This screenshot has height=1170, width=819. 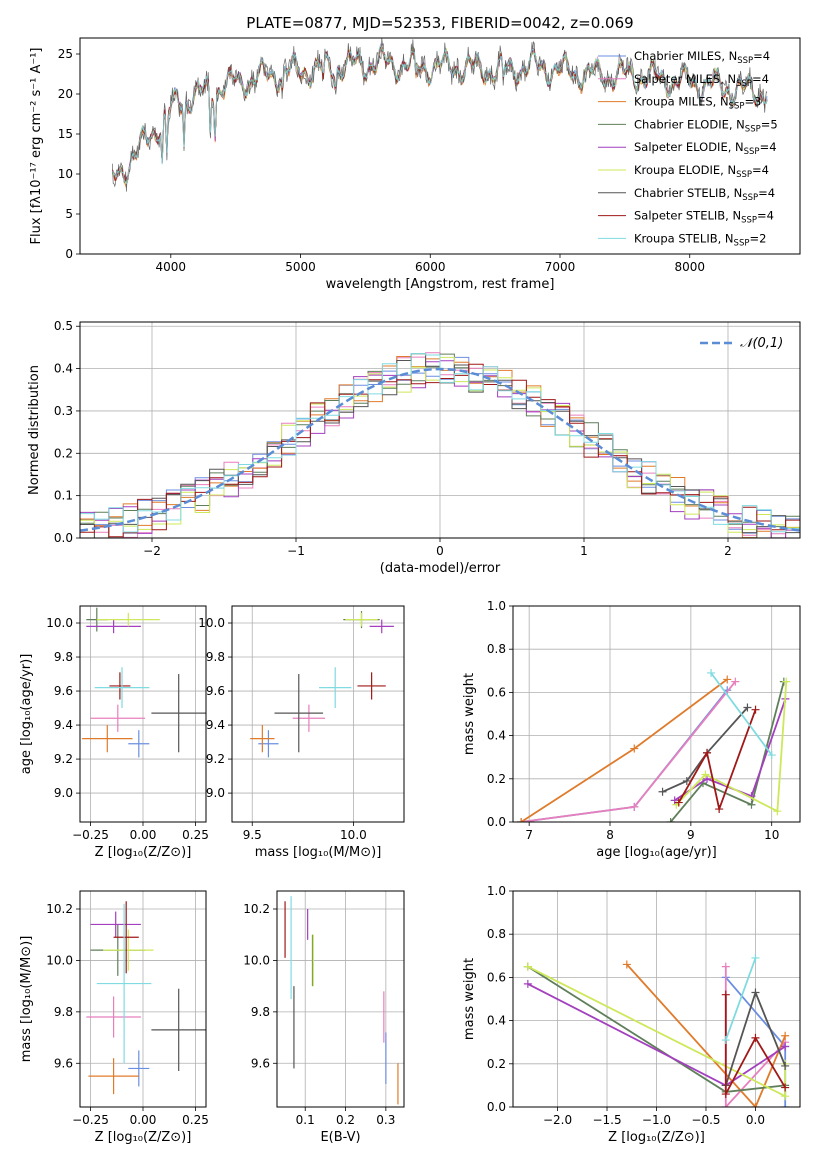 What do you see at coordinates (755, 1120) in the screenshot?
I see `x-tick-label: 0.0` at bounding box center [755, 1120].